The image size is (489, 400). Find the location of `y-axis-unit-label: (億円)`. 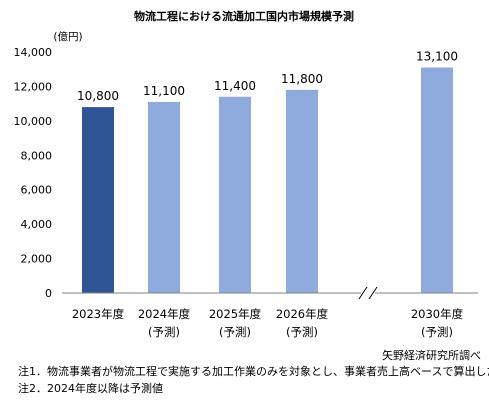

y-axis-unit-label: (億円) is located at coordinates (67, 36).